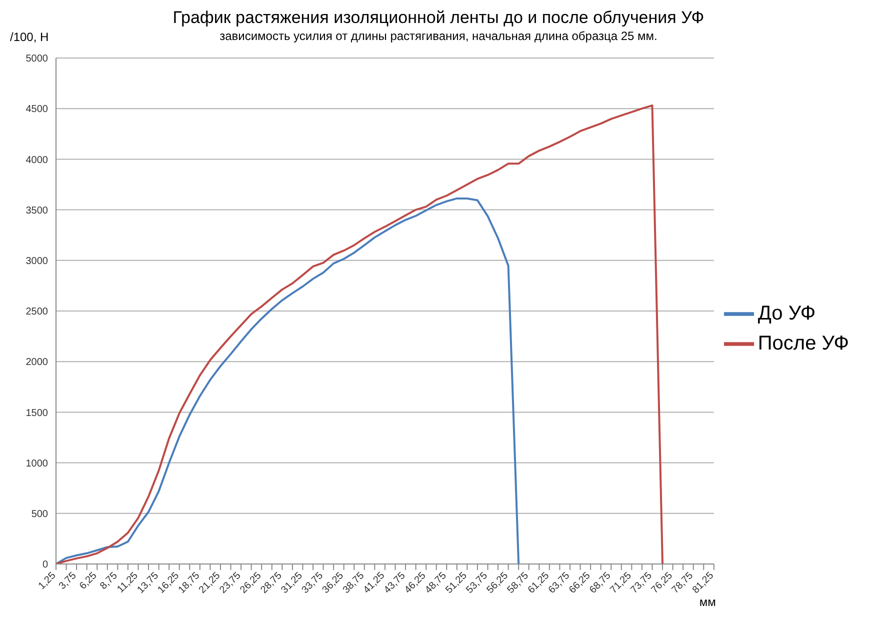 The width and height of the screenshot is (877, 627). I want to click on x-tick-label: 6,25, so click(89, 581).